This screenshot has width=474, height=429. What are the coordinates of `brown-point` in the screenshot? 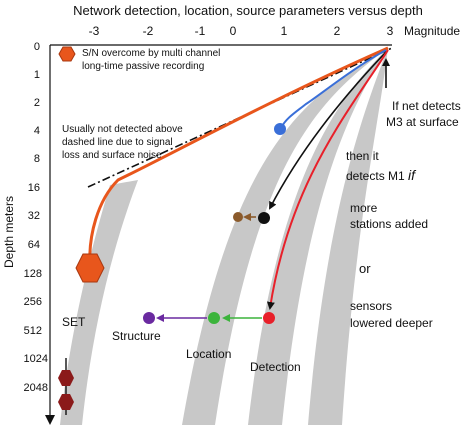 It's located at (238, 217).